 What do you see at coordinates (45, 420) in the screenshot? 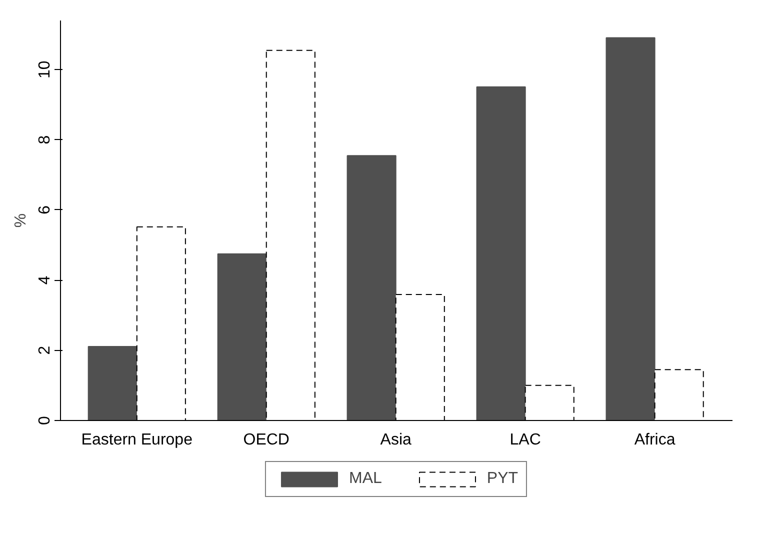
I see `y-tick-label: 0` at bounding box center [45, 420].